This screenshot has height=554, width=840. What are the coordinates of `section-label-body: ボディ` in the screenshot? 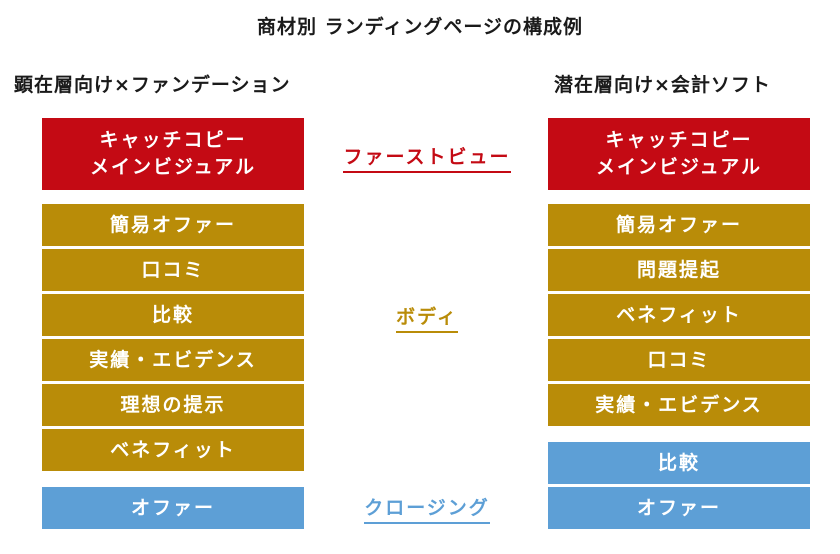 It's located at (427, 317).